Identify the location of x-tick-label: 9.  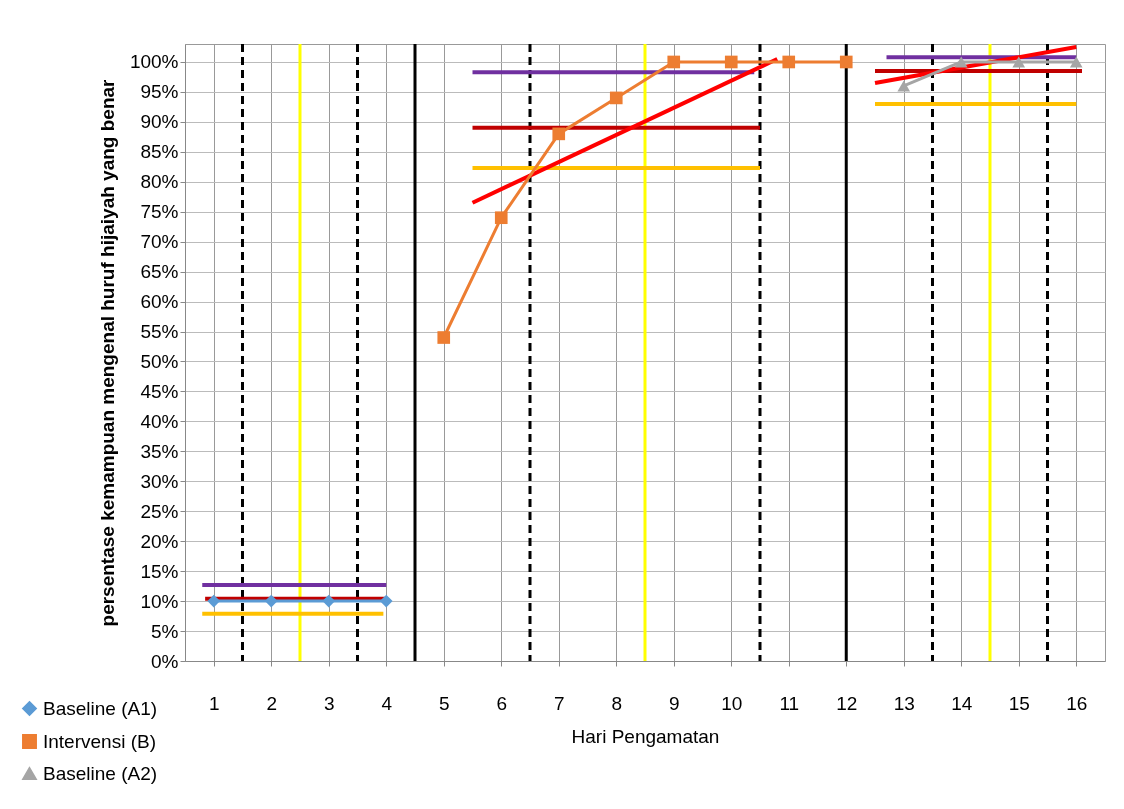
(674, 703).